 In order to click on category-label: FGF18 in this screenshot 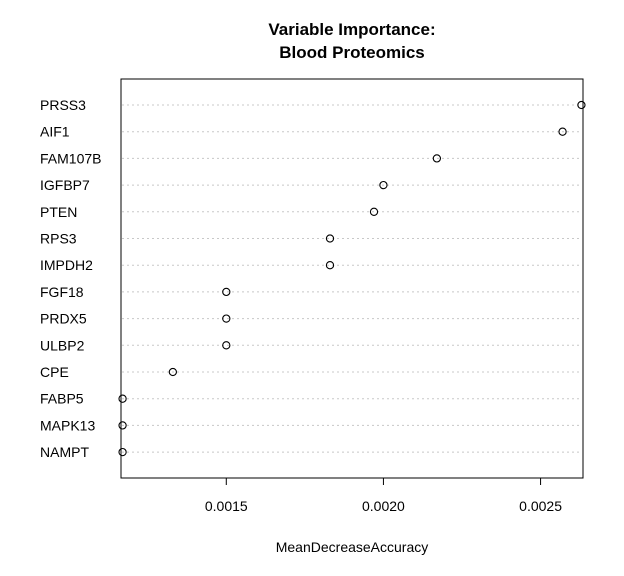, I will do `click(62, 292)`.